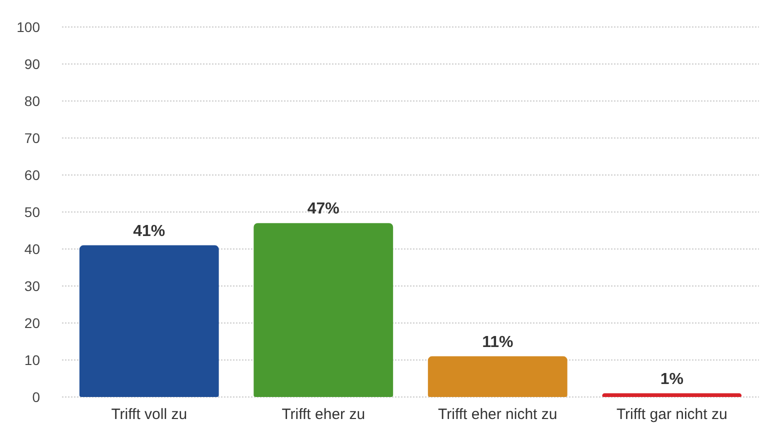 The width and height of the screenshot is (771, 437). What do you see at coordinates (36, 397) in the screenshot?
I see `y-tick-label: 0` at bounding box center [36, 397].